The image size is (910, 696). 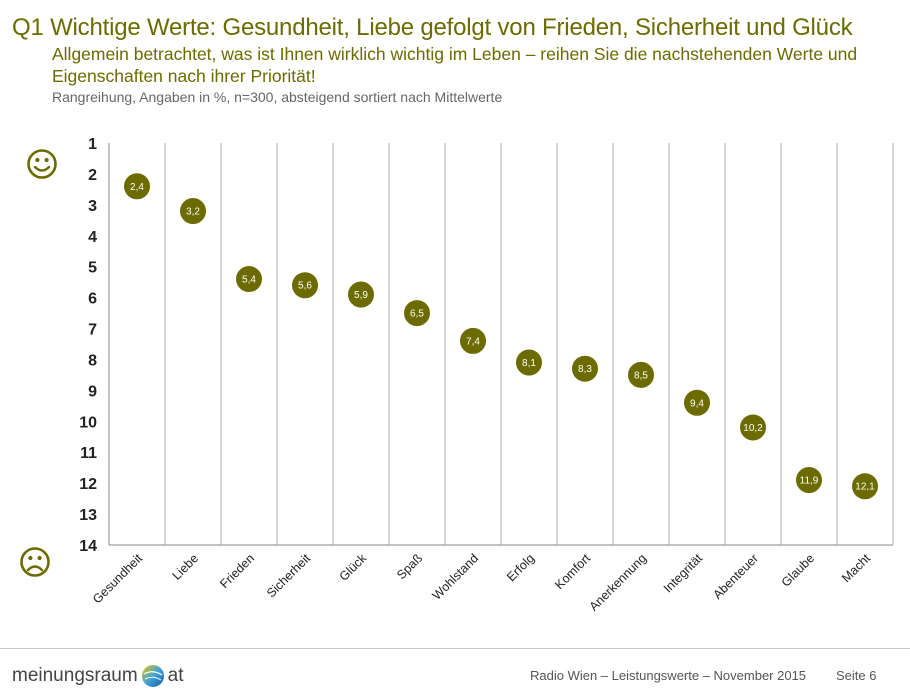 What do you see at coordinates (88, 515) in the screenshot?
I see `y-tick-label: 13` at bounding box center [88, 515].